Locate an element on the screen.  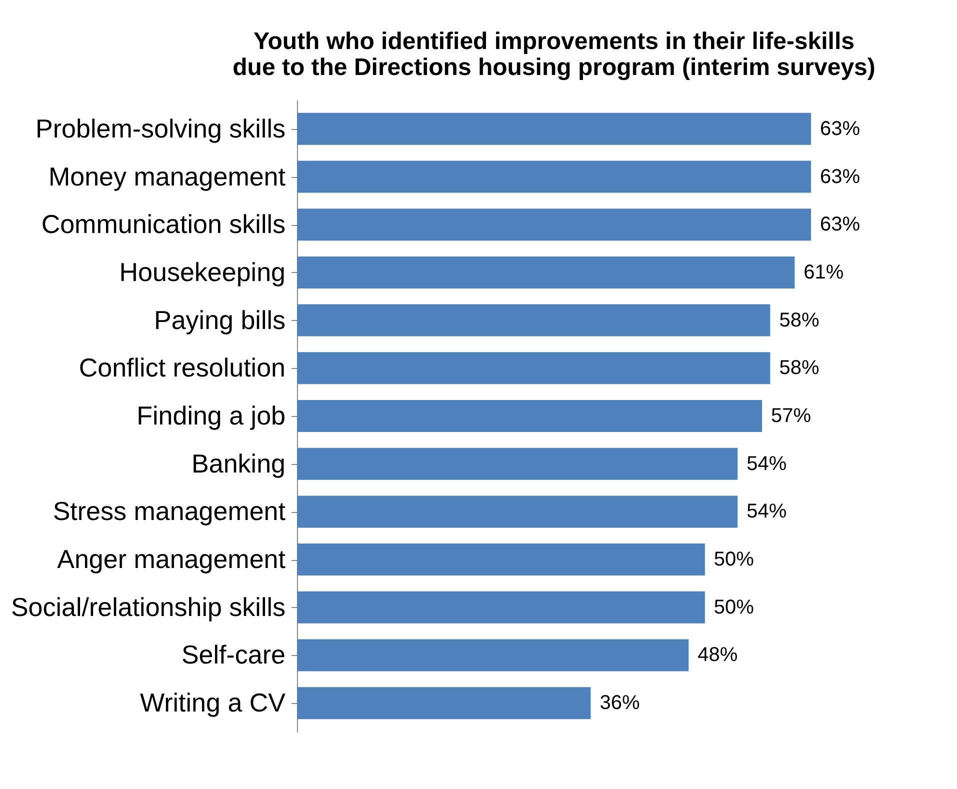
data-label: 36% is located at coordinates (620, 703).